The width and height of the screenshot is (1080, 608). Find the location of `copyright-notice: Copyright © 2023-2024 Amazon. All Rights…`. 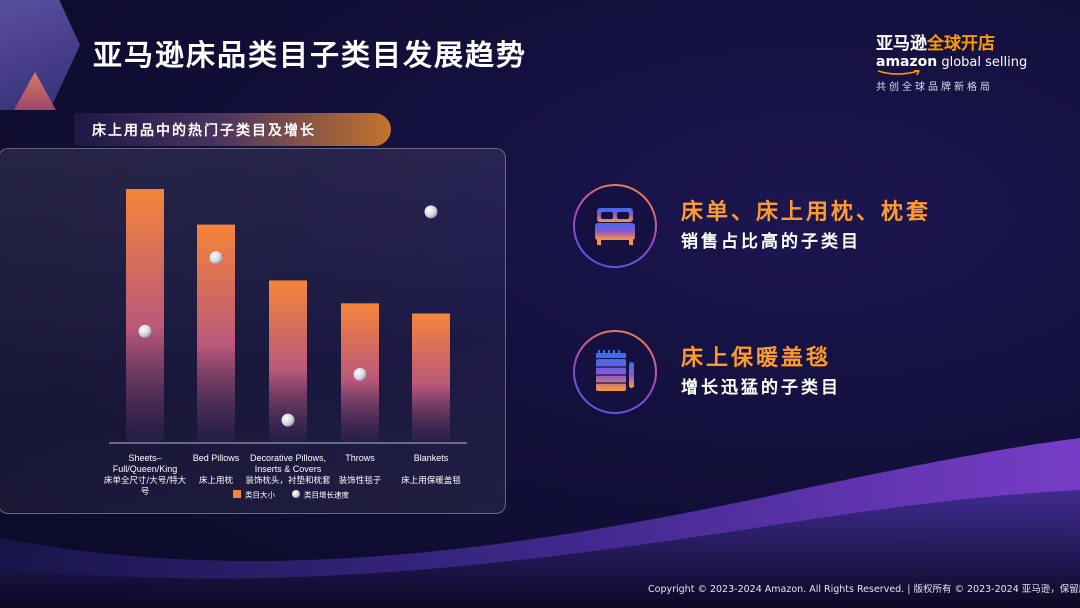

copyright-notice: Copyright © 2023-2024 Amazon. All Rights… is located at coordinates (864, 589).